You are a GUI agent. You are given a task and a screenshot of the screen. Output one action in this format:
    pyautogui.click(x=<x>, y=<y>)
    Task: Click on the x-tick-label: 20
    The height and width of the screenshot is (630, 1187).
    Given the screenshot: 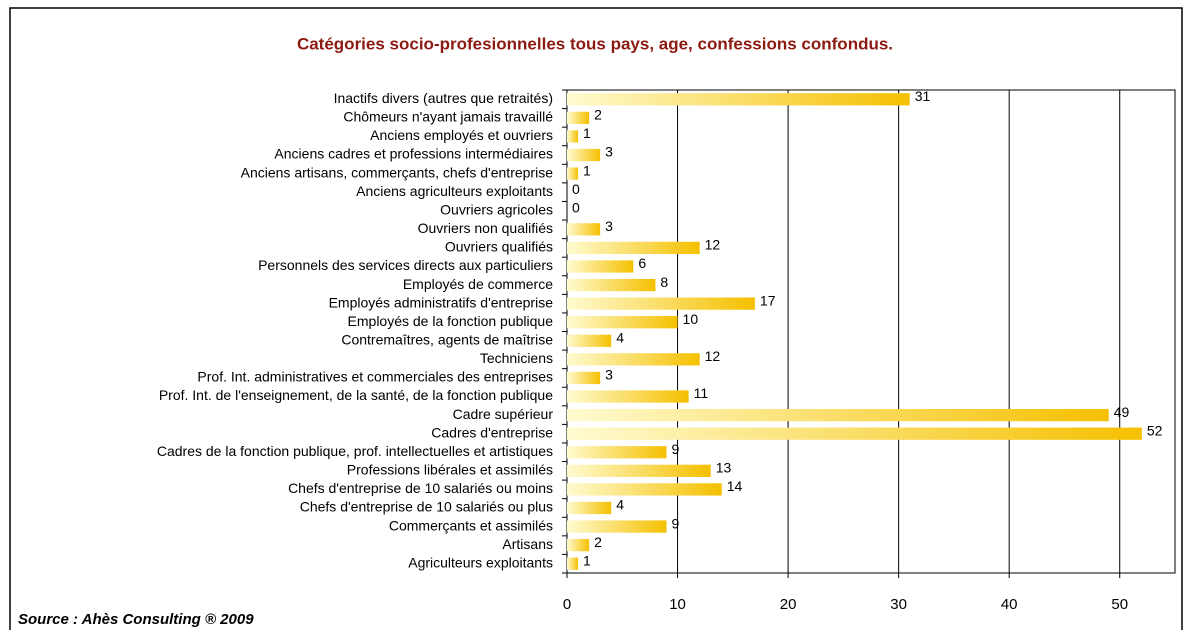 What is the action you would take?
    pyautogui.click(x=788, y=604)
    